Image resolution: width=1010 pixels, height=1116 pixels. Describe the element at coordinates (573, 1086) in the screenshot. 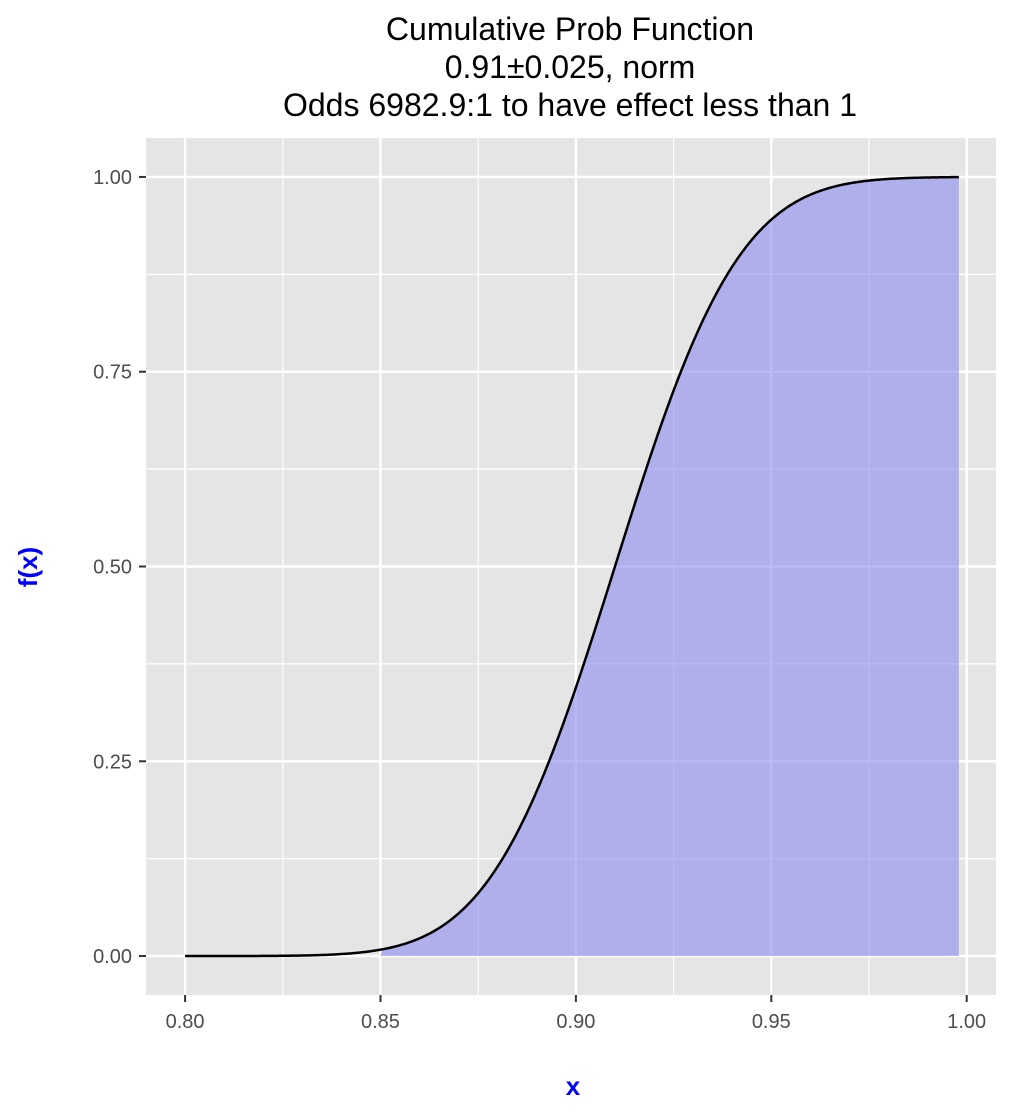

I see `x-axis-label: x` at that location.